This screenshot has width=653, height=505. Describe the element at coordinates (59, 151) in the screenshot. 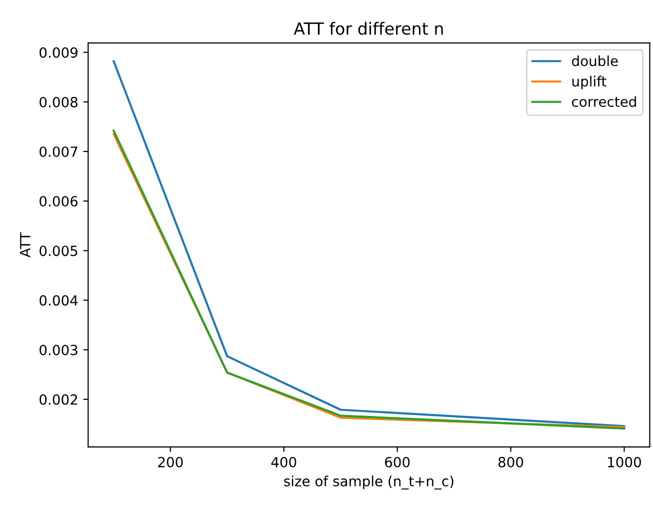

I see `y-tick-label: 0.007` at that location.